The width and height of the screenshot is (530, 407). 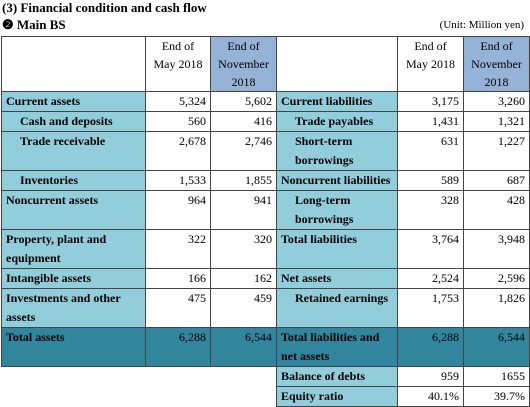 What do you see at coordinates (430, 249) in the screenshot?
I see `value-cell: 3,764` at bounding box center [430, 249].